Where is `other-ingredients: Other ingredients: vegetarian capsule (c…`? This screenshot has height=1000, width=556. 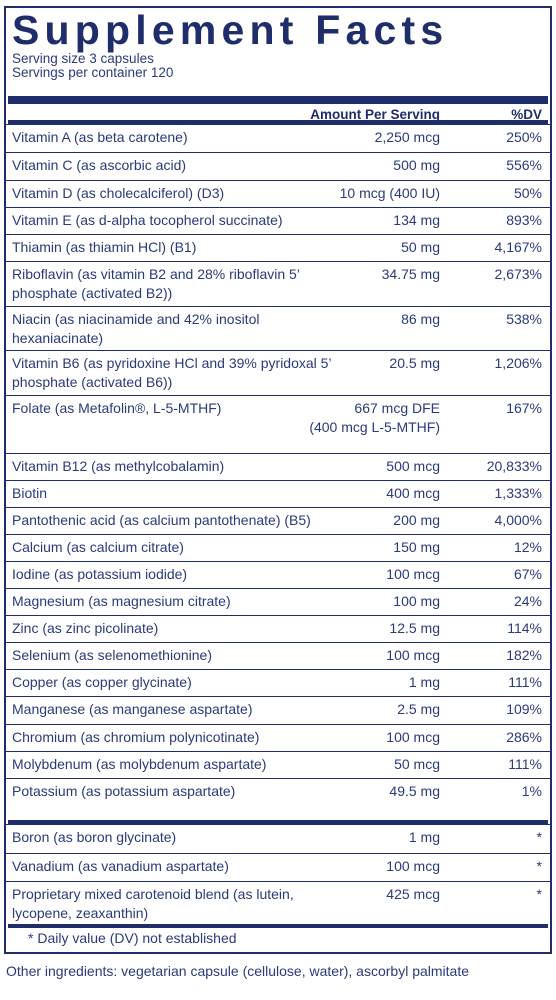
other-ingredients: Other ingredients: vegetarian capsule (c… is located at coordinates (238, 971).